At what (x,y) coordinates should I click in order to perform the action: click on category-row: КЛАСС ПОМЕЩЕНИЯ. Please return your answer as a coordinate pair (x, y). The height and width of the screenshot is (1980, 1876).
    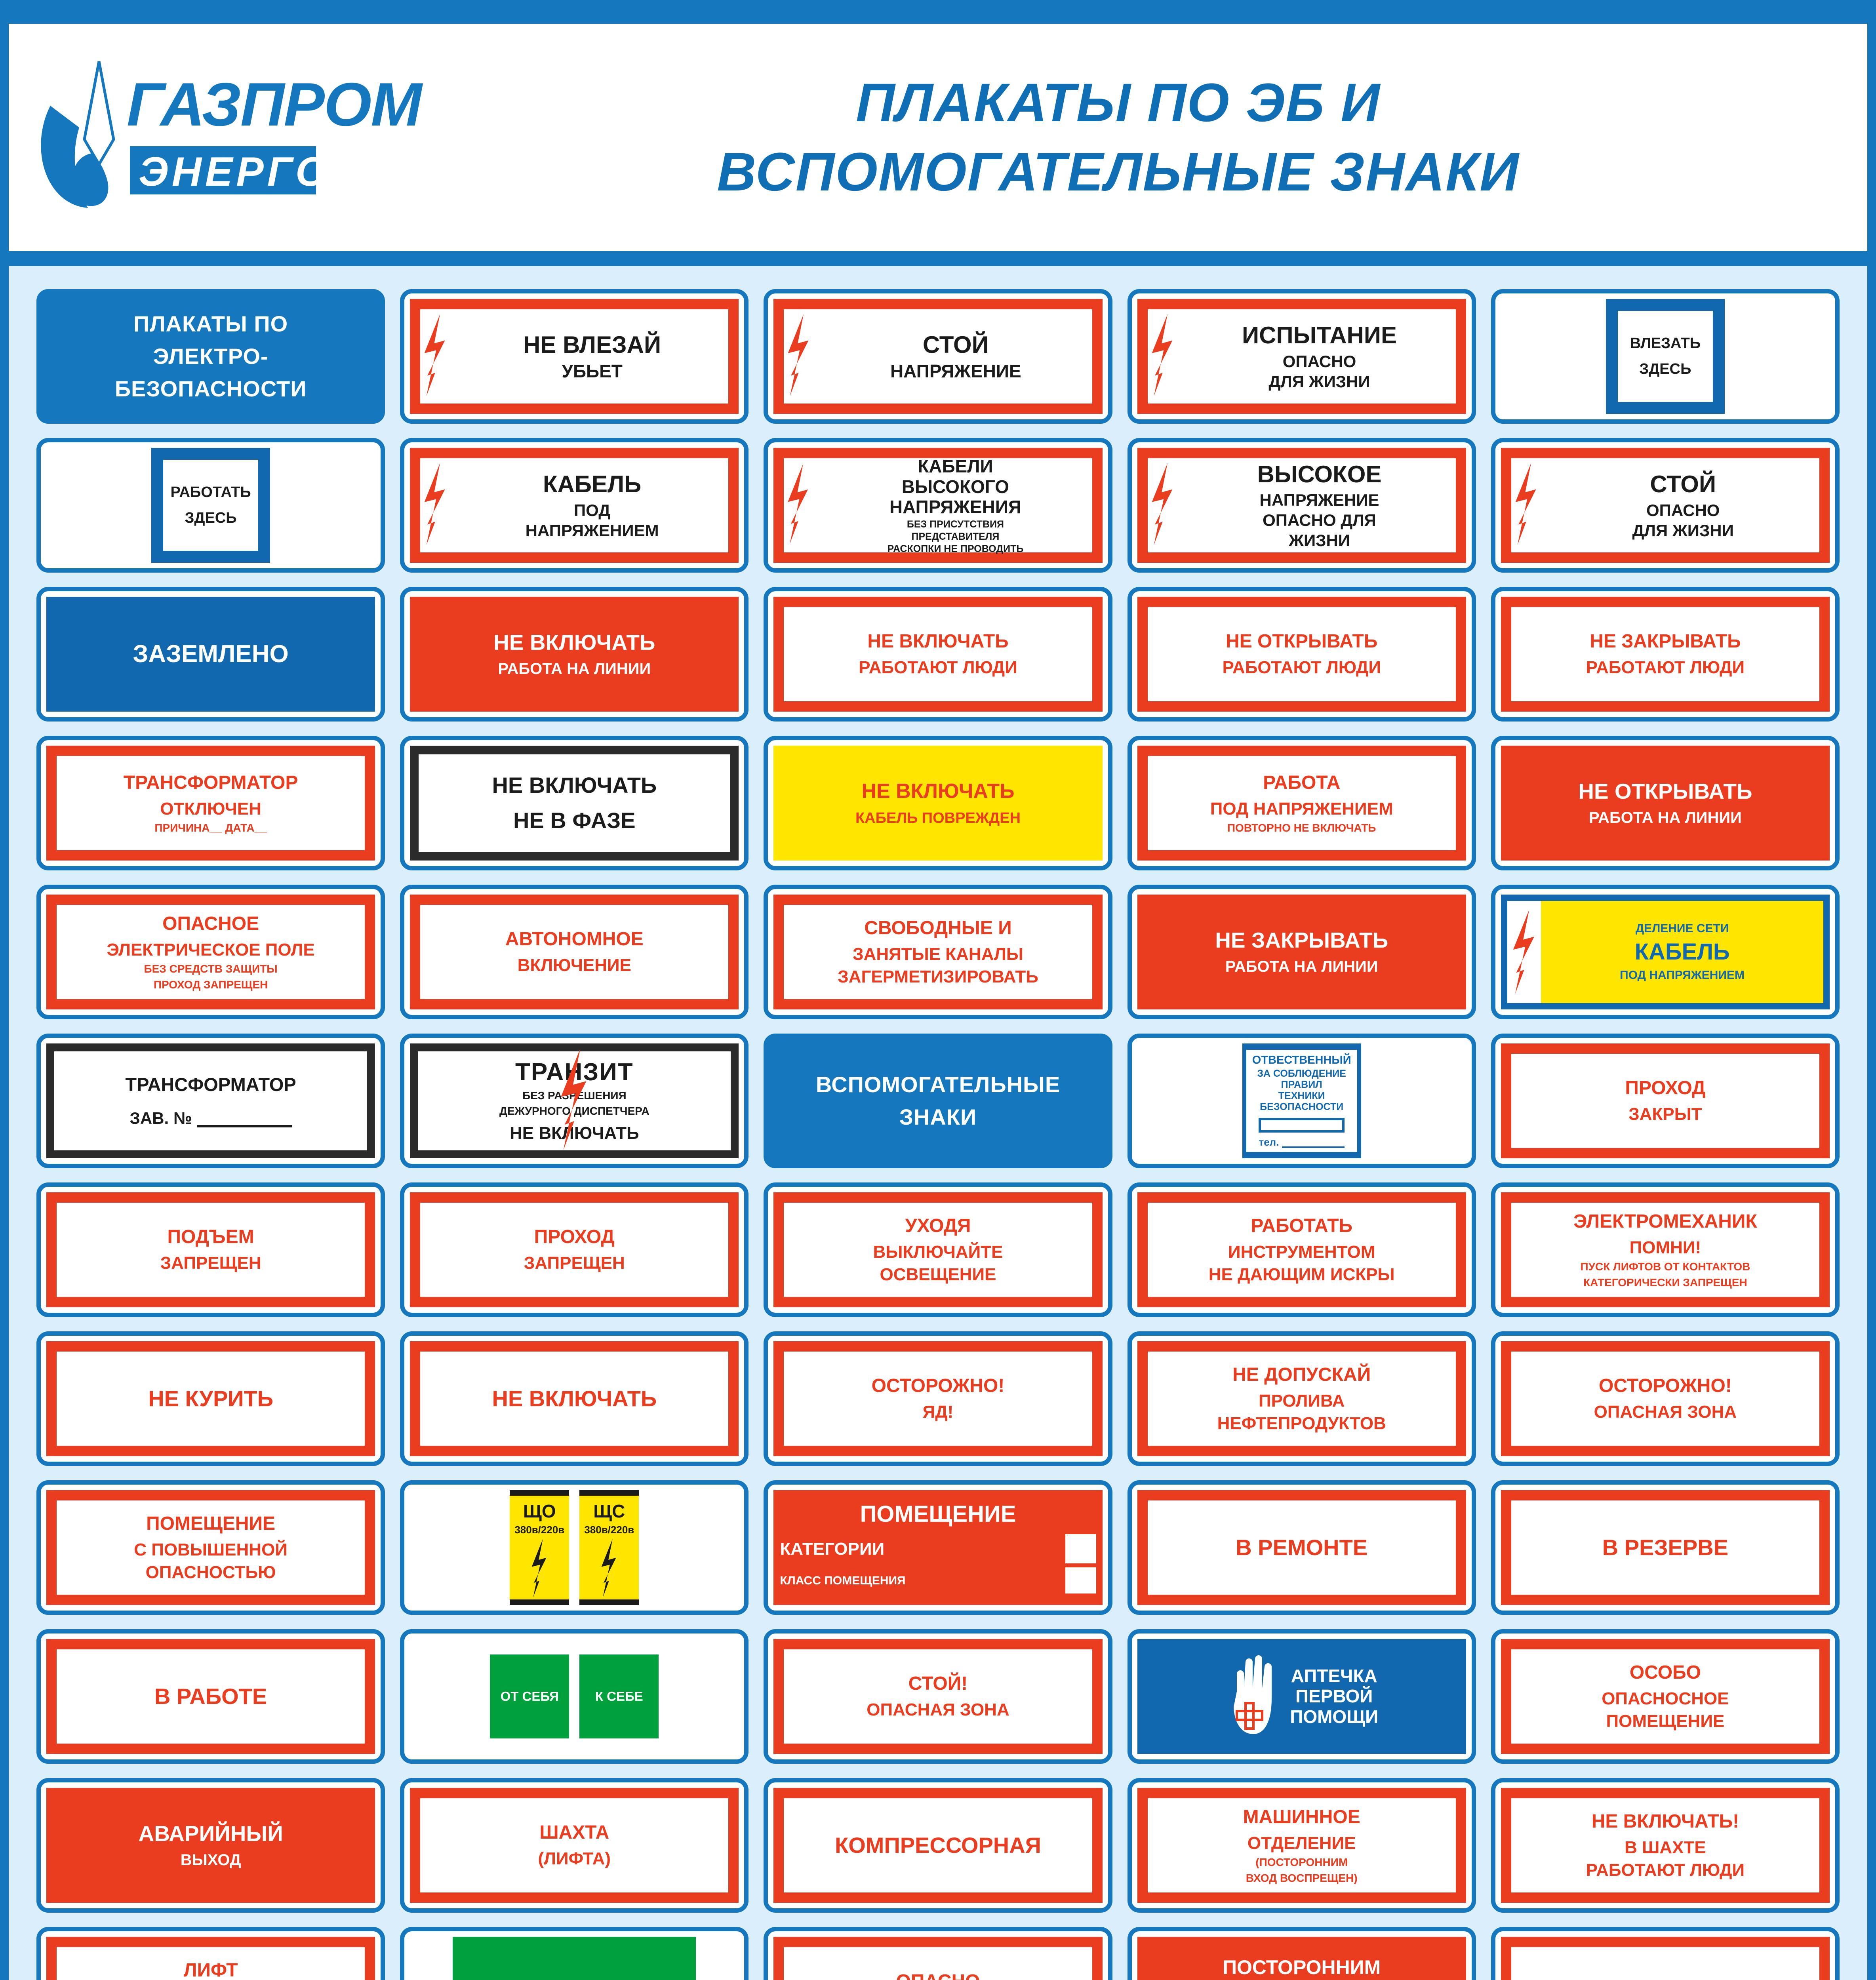
    Looking at the image, I should click on (938, 1580).